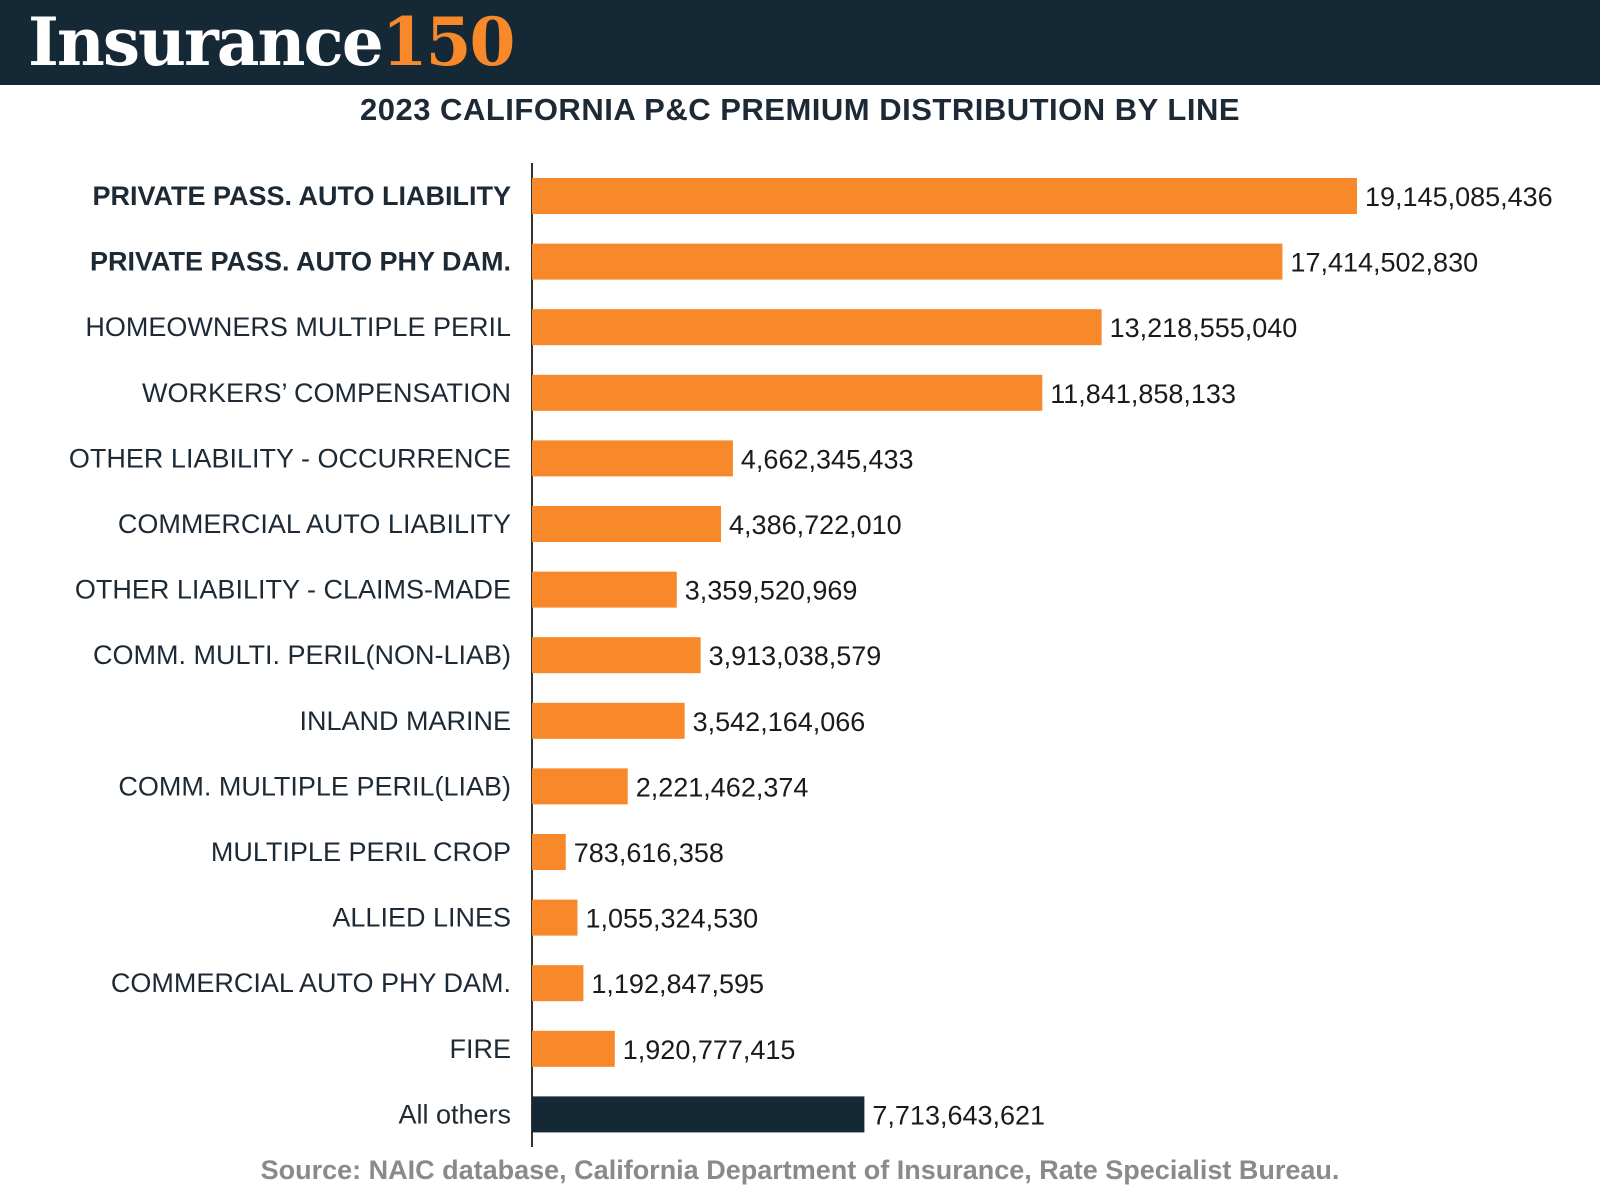 The image size is (1600, 1200). What do you see at coordinates (1459, 197) in the screenshot?
I see `value-label: 19,145,085,436` at bounding box center [1459, 197].